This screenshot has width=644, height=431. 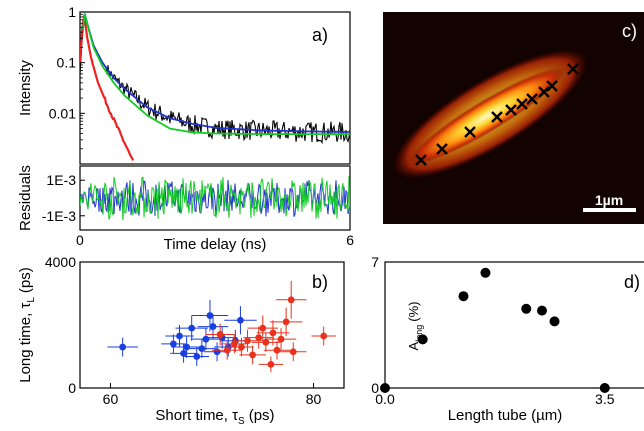 What do you see at coordinates (320, 35) in the screenshot?
I see `panel-a-label: a)` at bounding box center [320, 35].